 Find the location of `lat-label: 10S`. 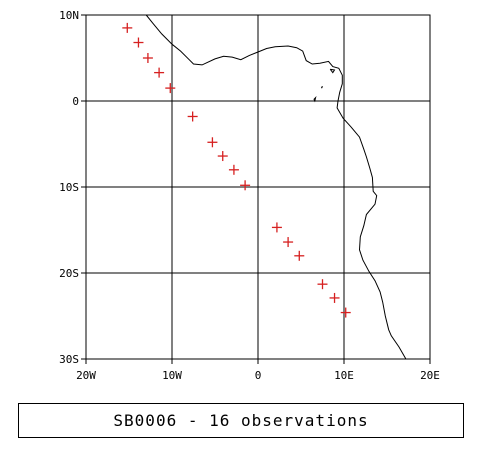

lat-label: 10S is located at coordinates (69, 187).